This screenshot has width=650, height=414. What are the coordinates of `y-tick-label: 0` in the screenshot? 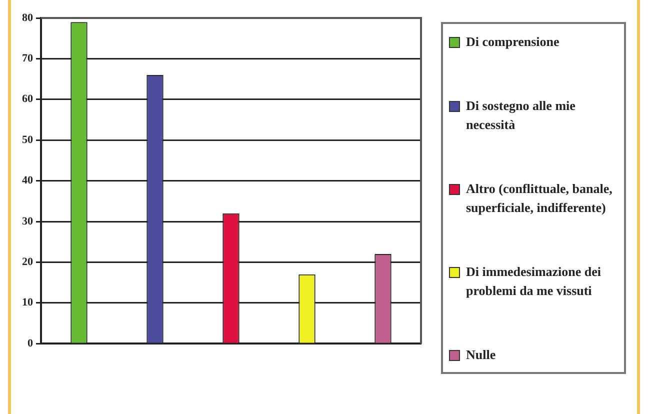 It's located at (31, 343).